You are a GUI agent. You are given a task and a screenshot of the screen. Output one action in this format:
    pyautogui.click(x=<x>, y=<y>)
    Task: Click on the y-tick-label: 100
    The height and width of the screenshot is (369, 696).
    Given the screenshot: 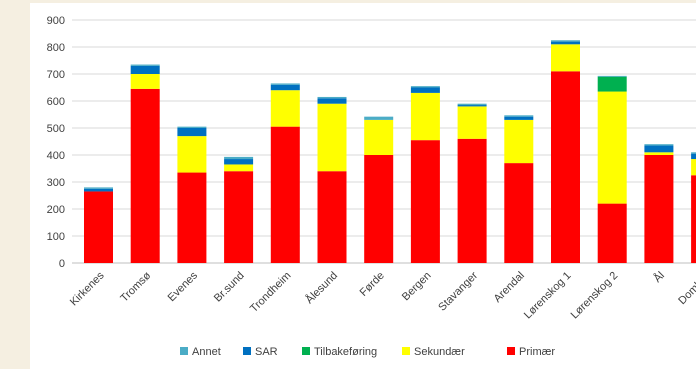 What is the action you would take?
    pyautogui.click(x=56, y=237)
    